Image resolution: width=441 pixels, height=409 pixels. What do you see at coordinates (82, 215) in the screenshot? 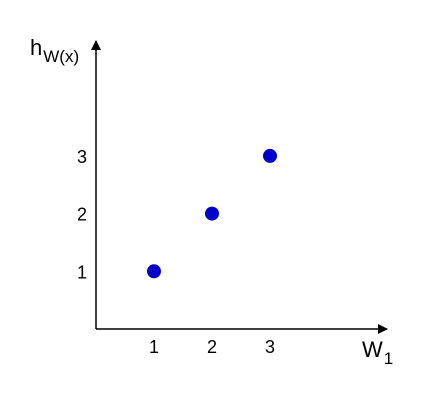
I see `y-tick-label: 2` at bounding box center [82, 215].